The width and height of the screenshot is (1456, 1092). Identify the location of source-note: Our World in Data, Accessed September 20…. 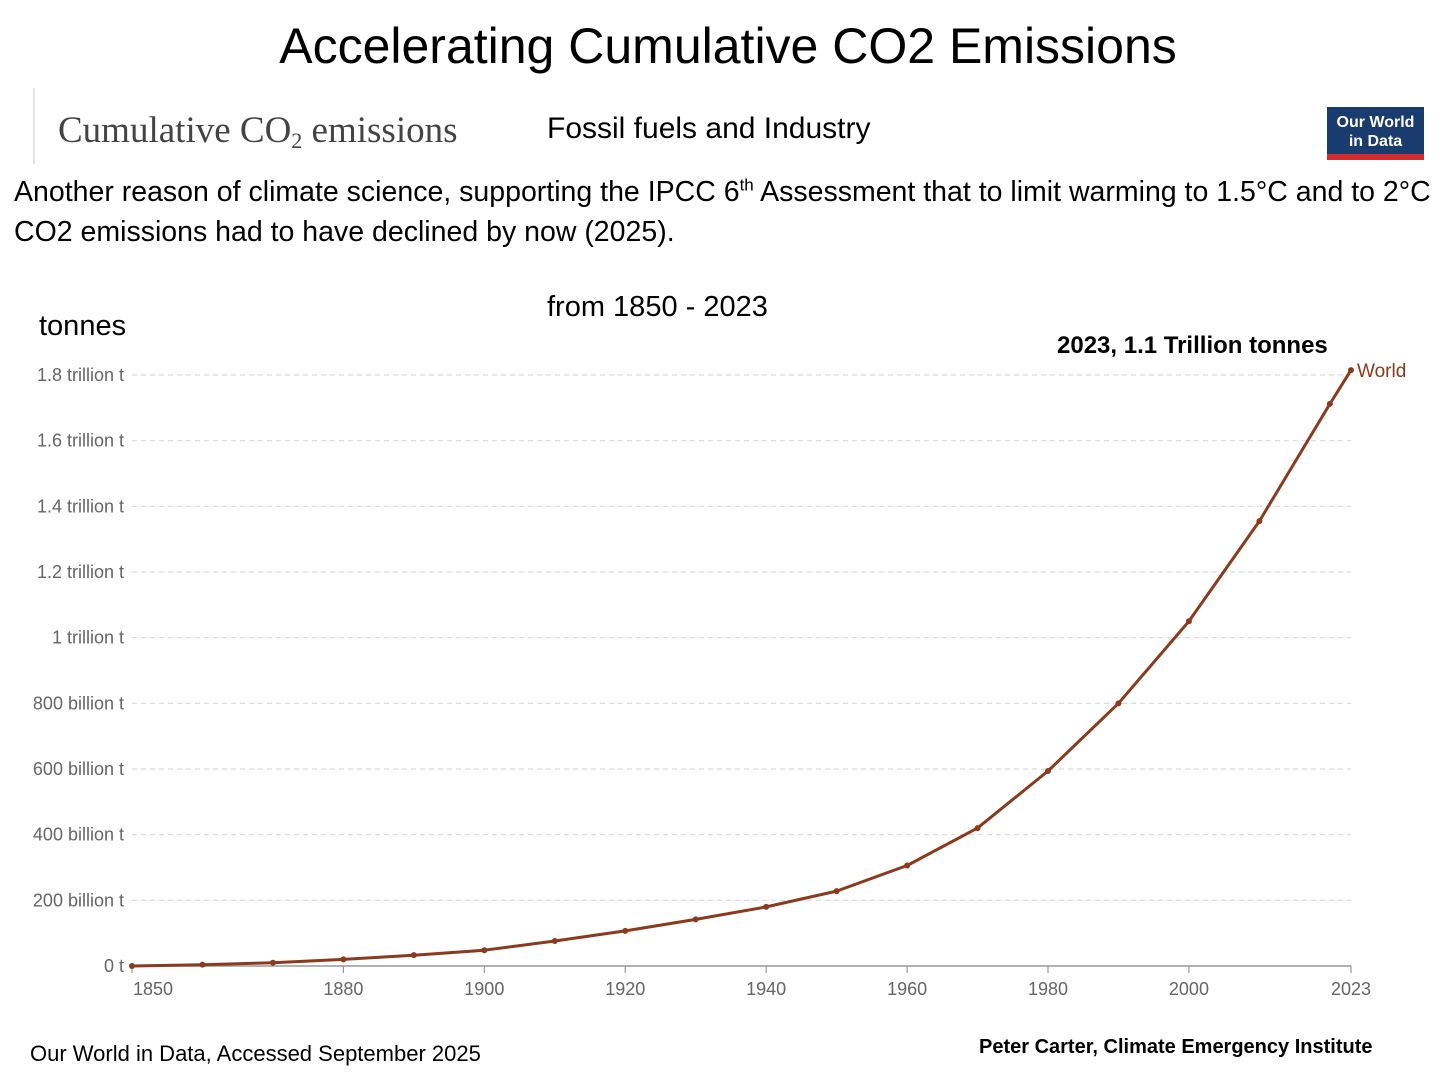
(255, 1053).